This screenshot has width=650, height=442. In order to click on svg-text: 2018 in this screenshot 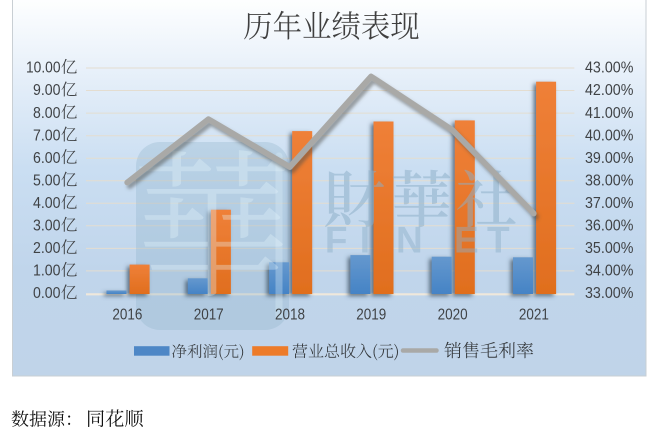, I will do `click(290, 314)`.